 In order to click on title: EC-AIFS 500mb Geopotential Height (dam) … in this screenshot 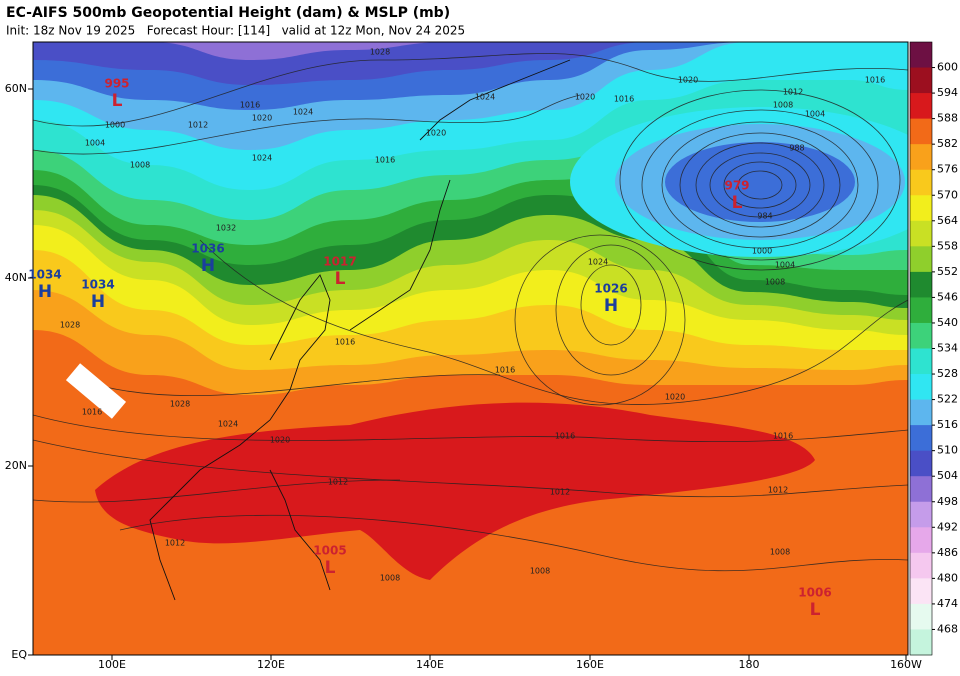, I will do `click(228, 13)`.